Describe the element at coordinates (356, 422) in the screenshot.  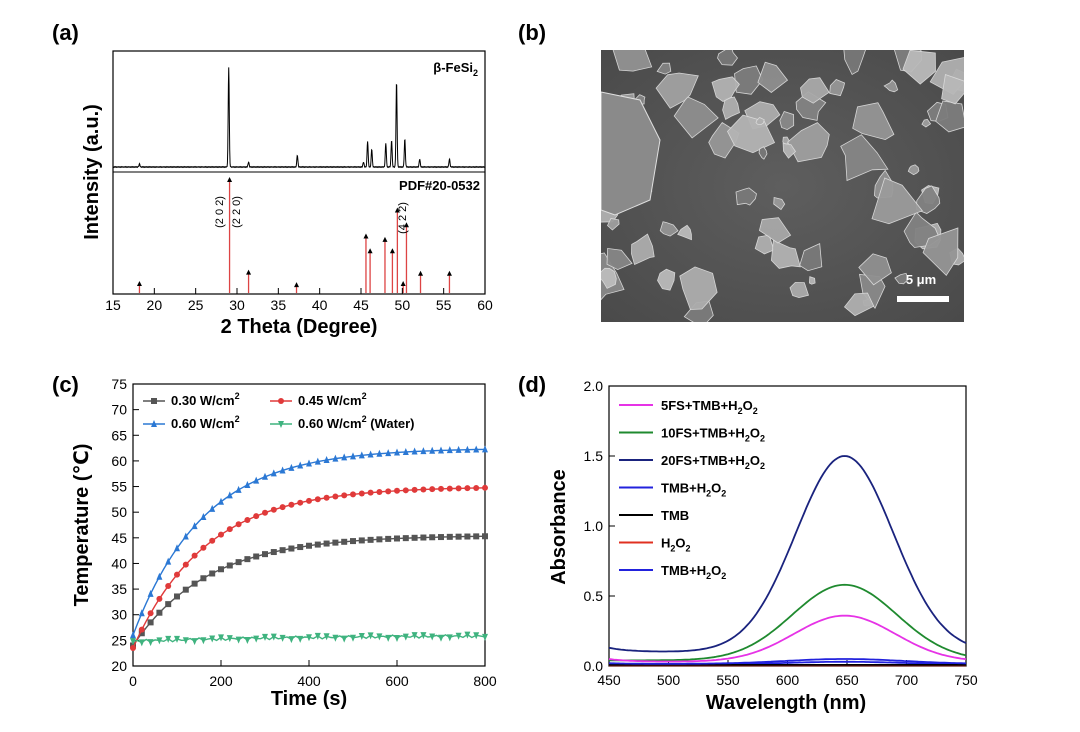
I see `temp-legend-label: 0.60 W/cm2 (Water)` at that location.